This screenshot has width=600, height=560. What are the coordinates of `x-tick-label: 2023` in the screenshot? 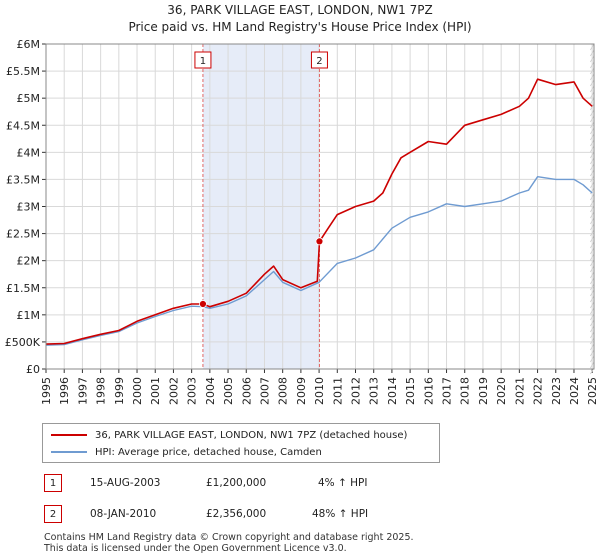 It's located at (556, 391).